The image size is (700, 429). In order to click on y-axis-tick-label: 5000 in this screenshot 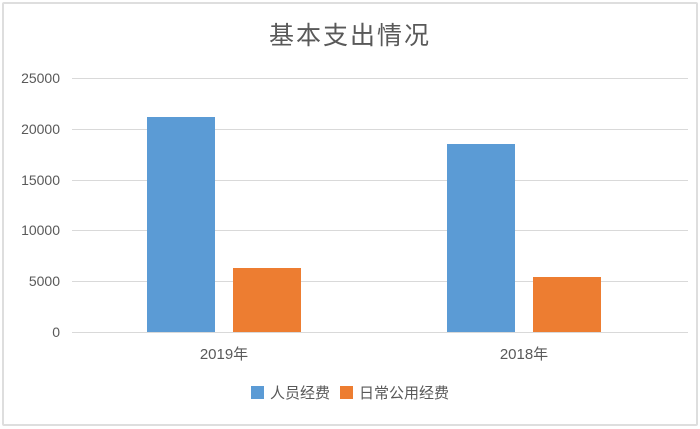, I will do `click(44, 281)`.